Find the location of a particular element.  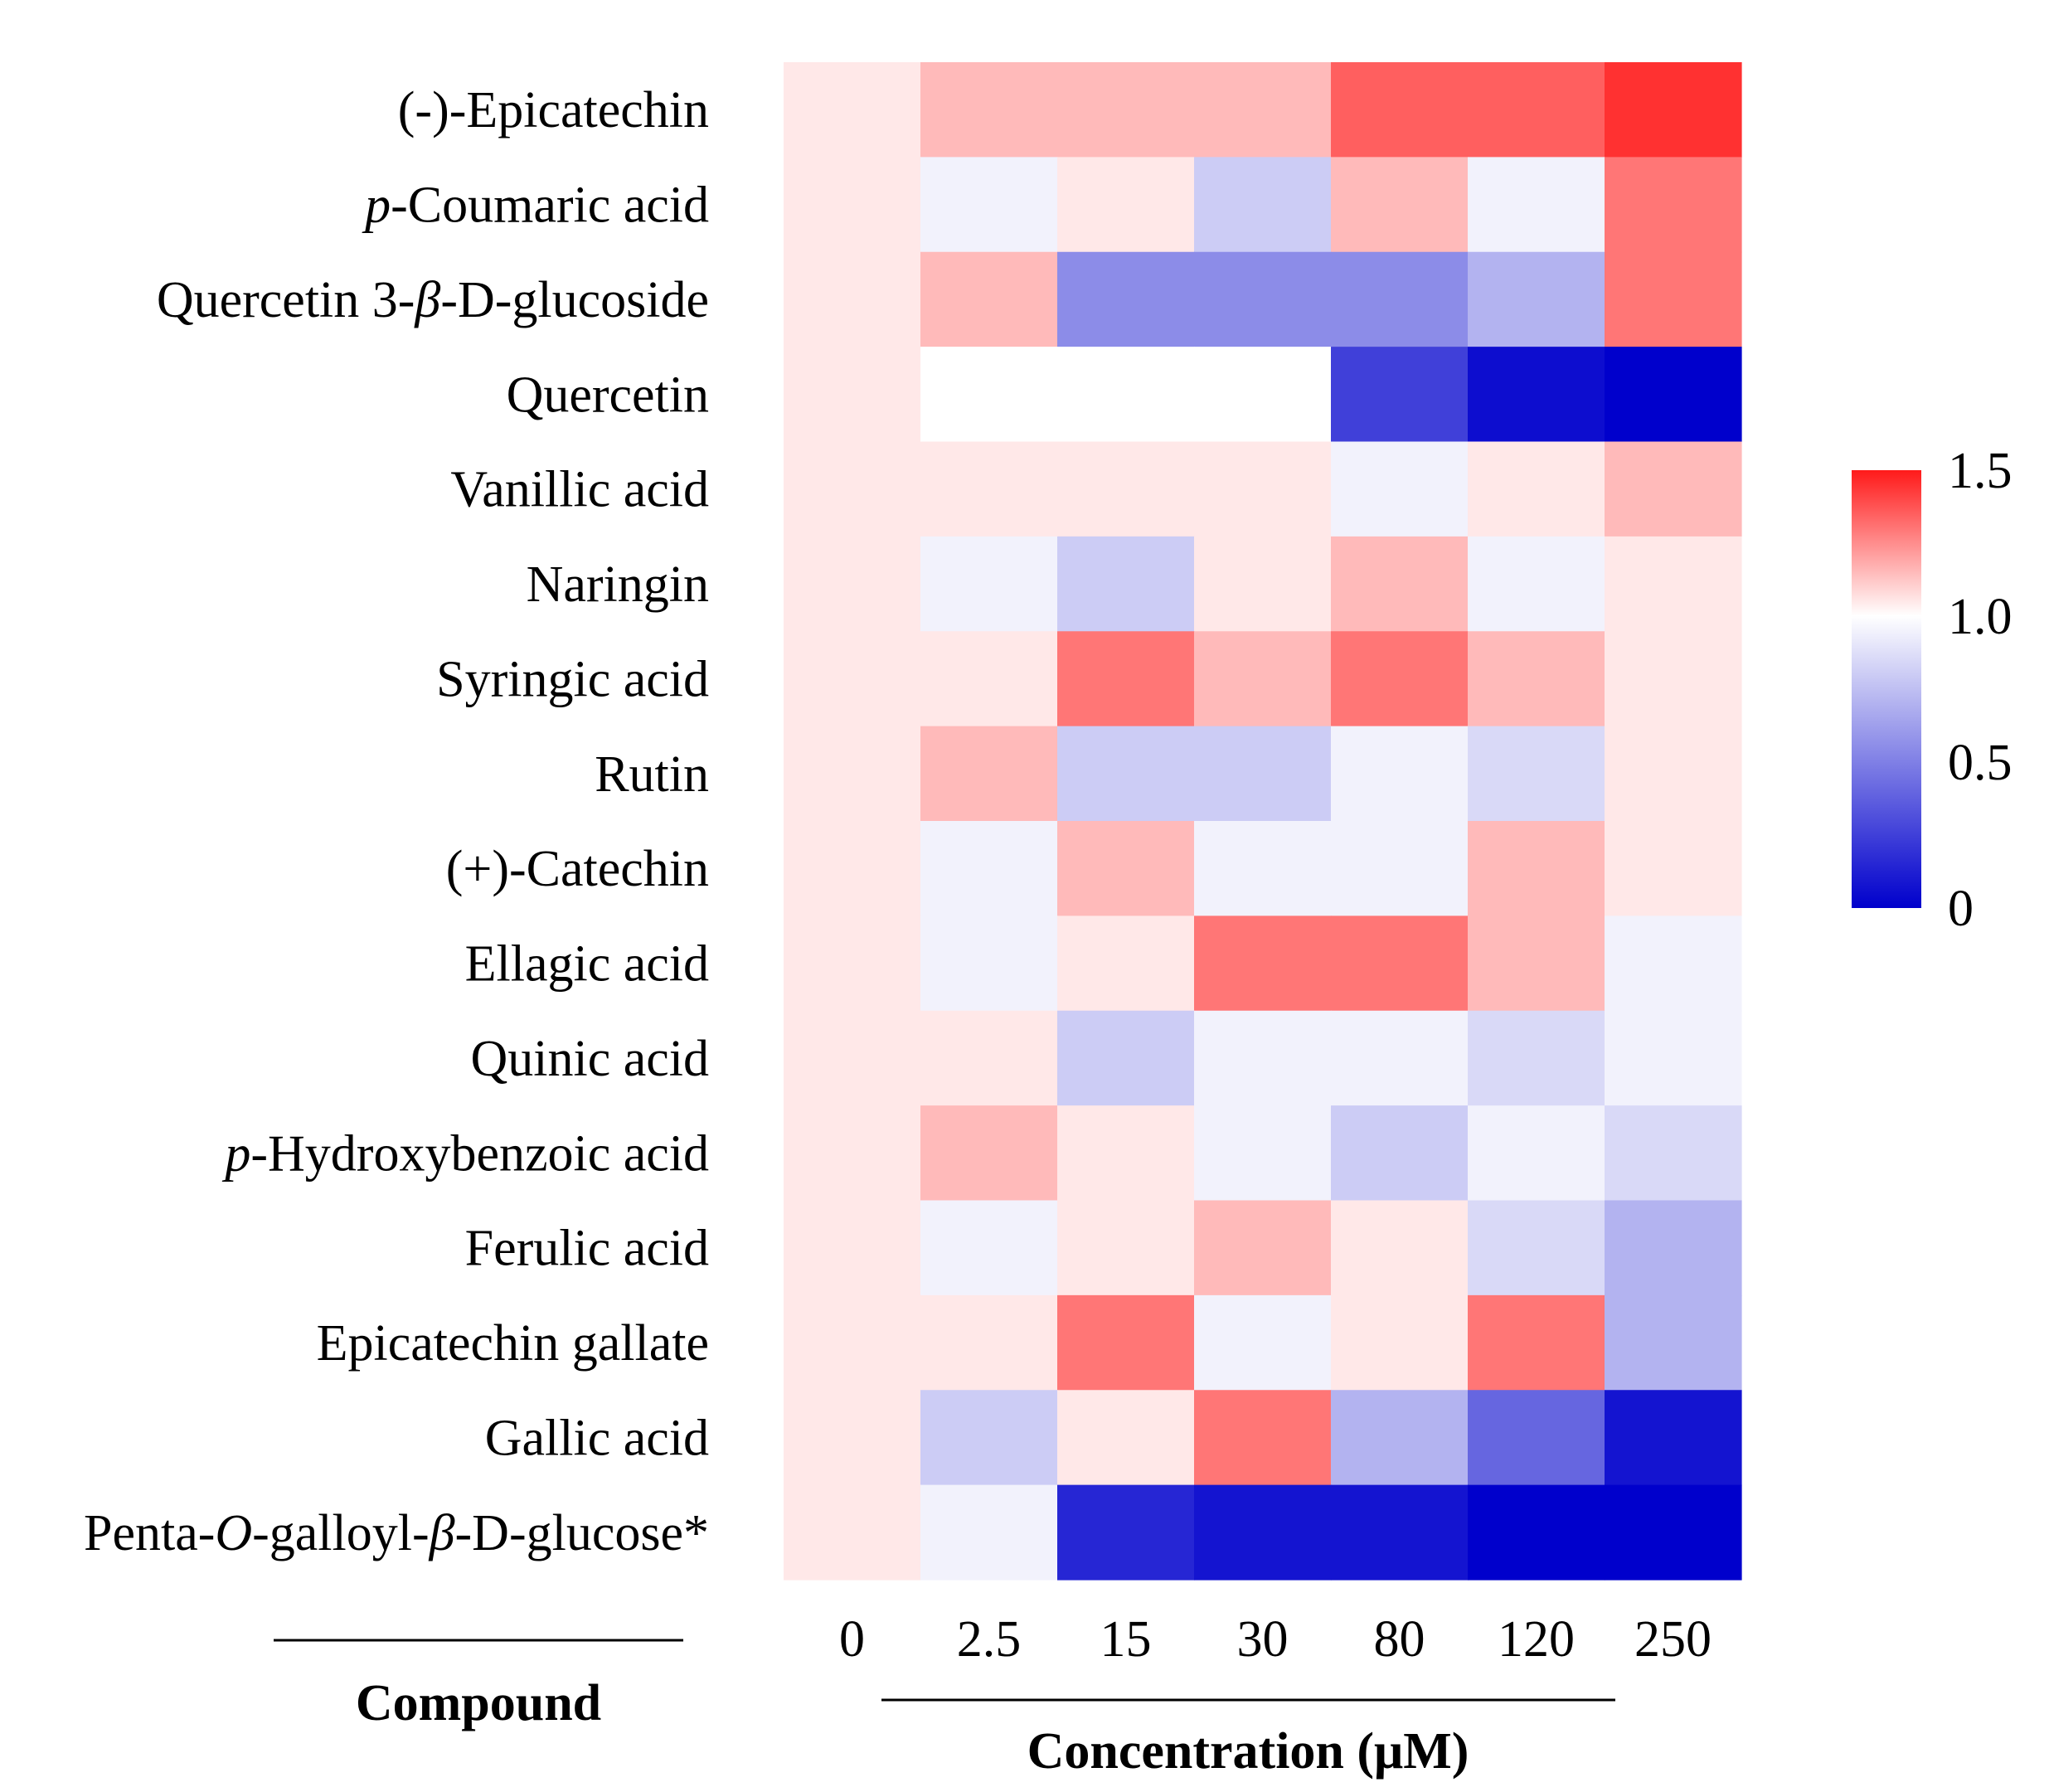

row-label: Naringin is located at coordinates (618, 584).